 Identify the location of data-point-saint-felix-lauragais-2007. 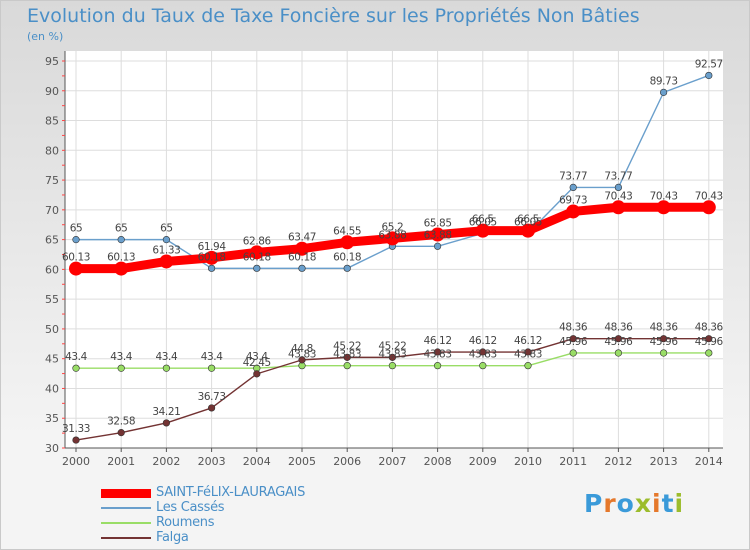
(392, 238).